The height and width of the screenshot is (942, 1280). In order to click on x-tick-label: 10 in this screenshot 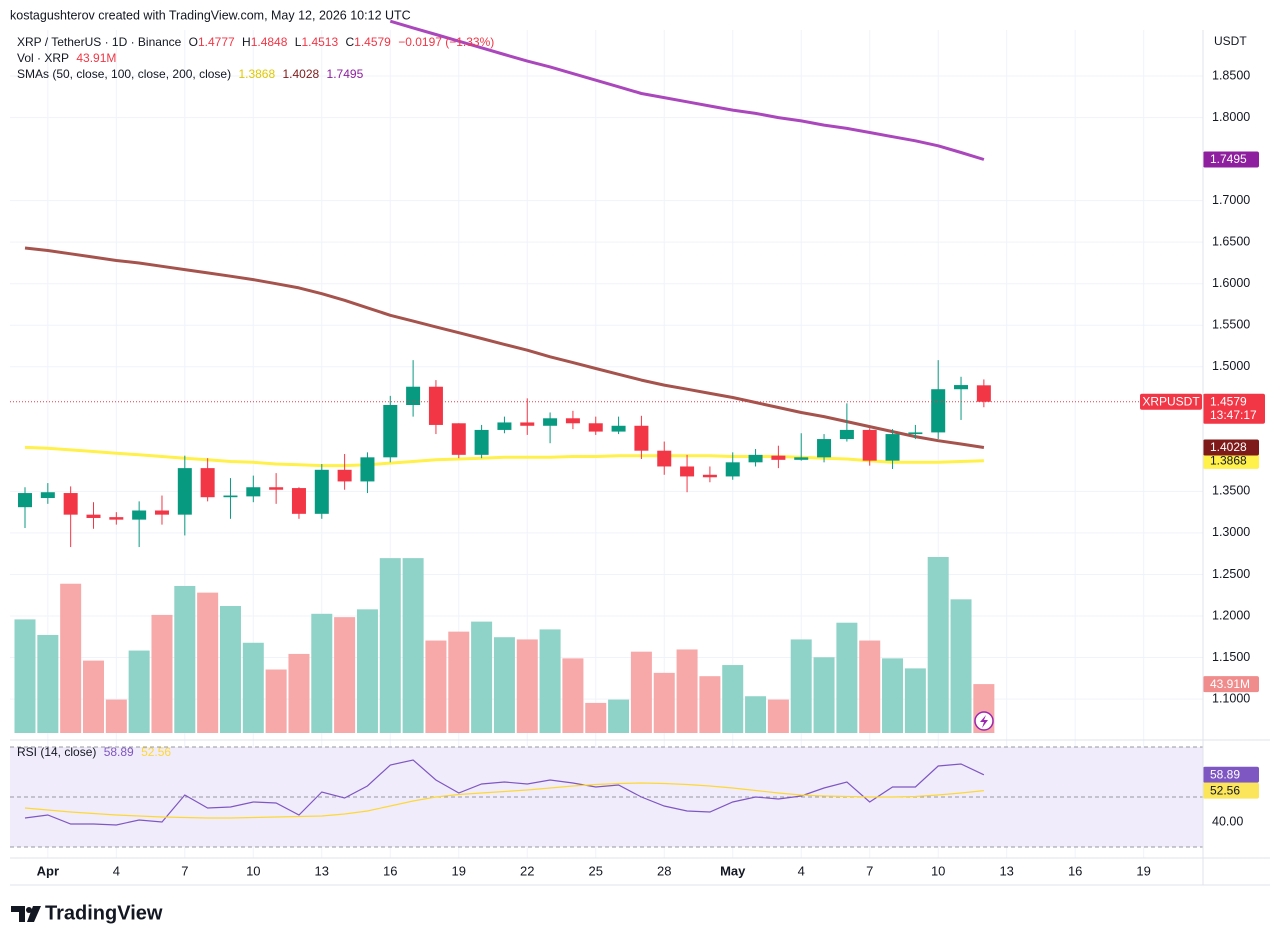, I will do `click(253, 870)`.